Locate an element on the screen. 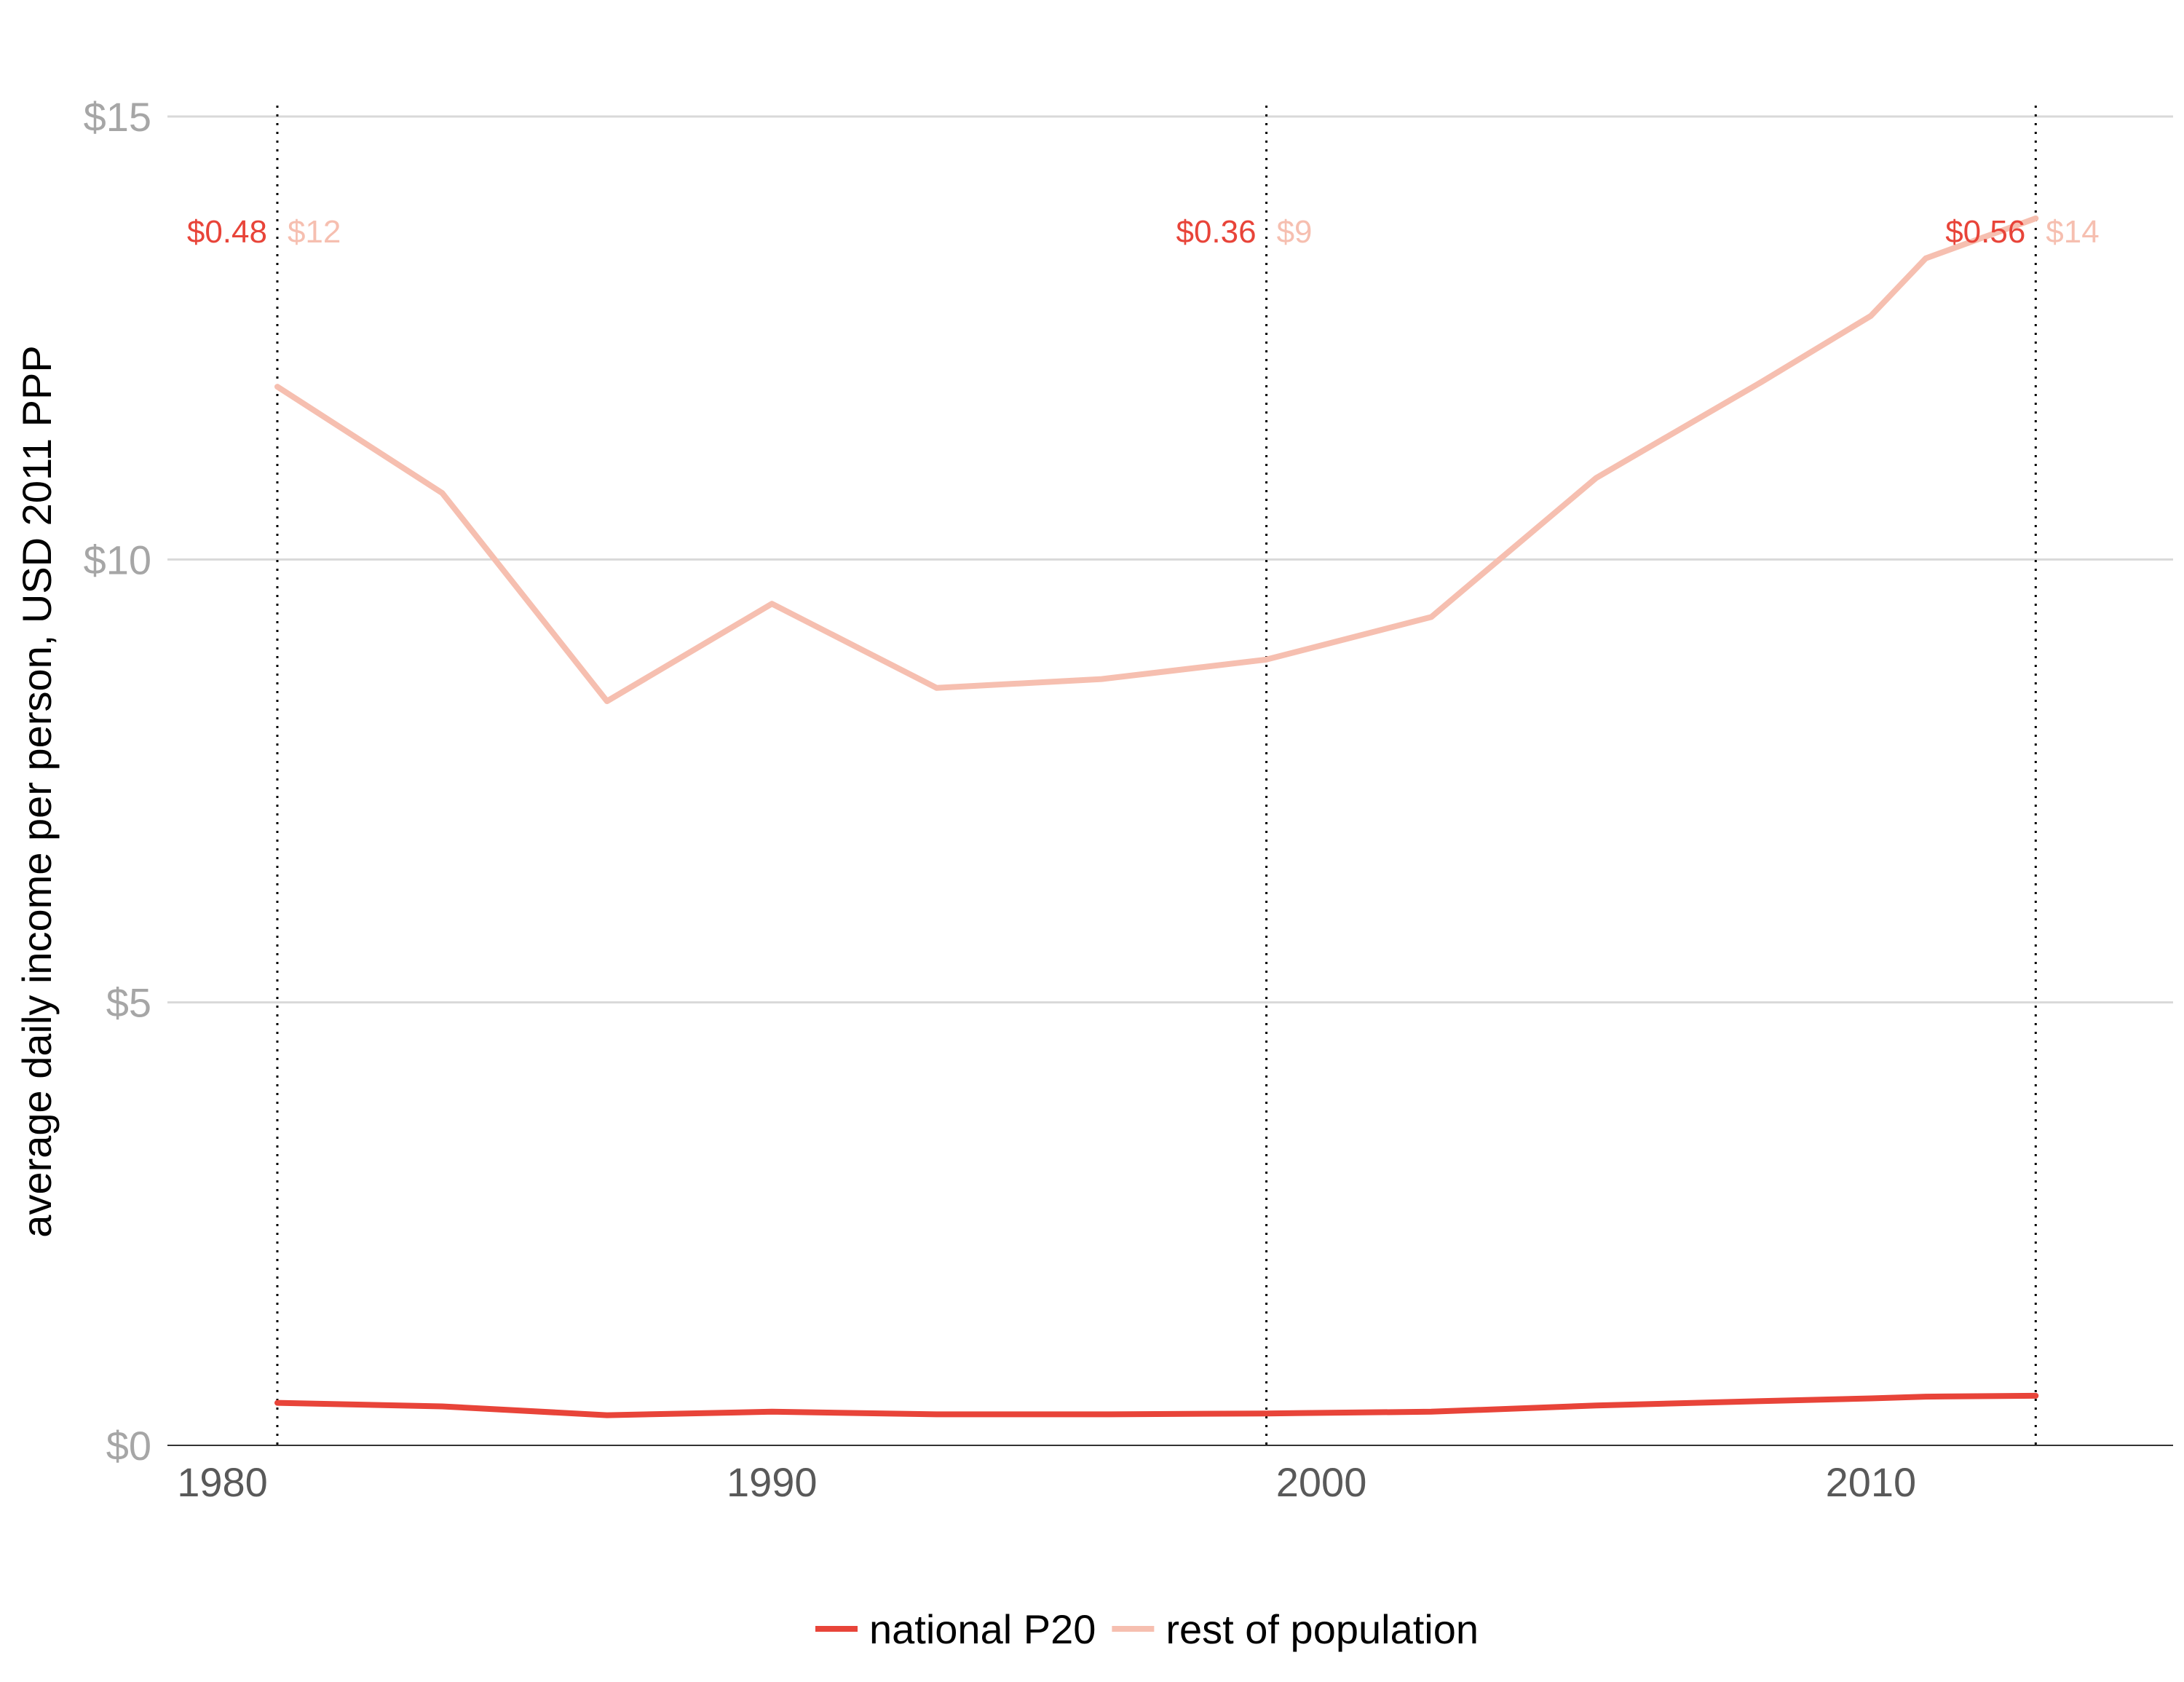 Image resolution: width=2184 pixels, height=1682 pixels. y-tick-label: $15 is located at coordinates (117, 117).